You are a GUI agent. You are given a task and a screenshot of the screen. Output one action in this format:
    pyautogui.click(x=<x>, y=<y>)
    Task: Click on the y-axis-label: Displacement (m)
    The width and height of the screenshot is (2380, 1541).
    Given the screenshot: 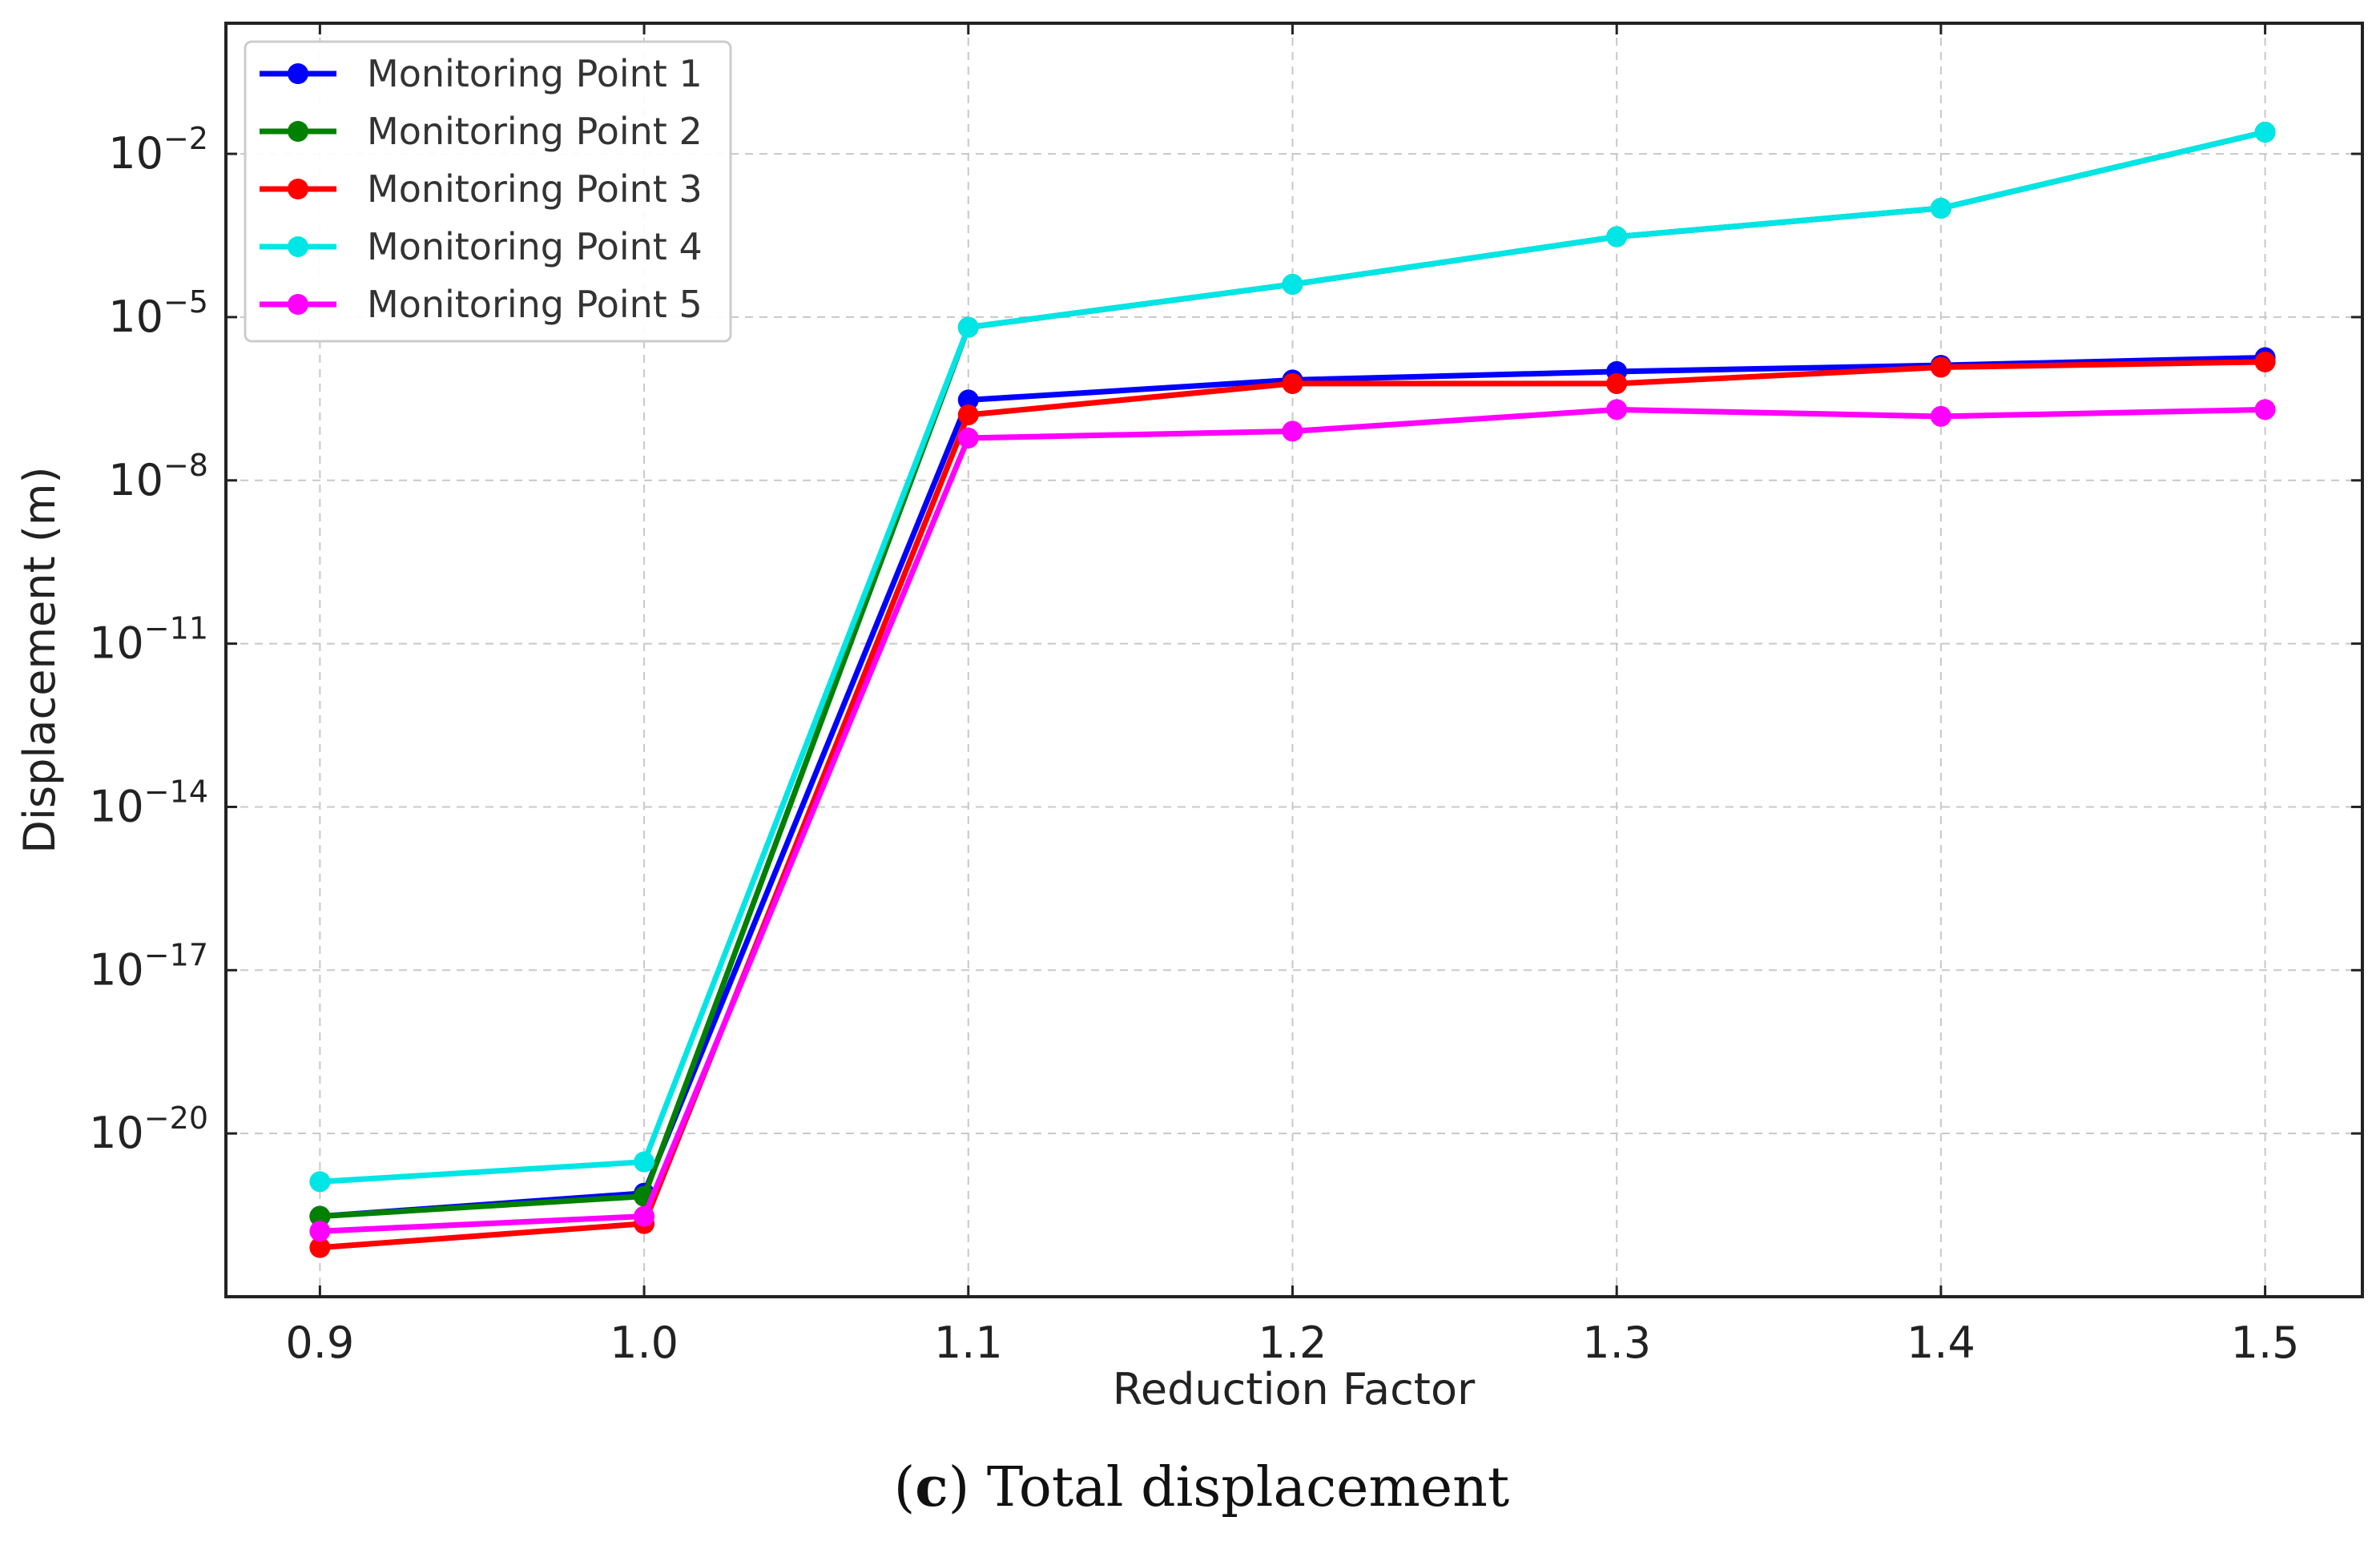 What is the action you would take?
    pyautogui.click(x=39, y=659)
    